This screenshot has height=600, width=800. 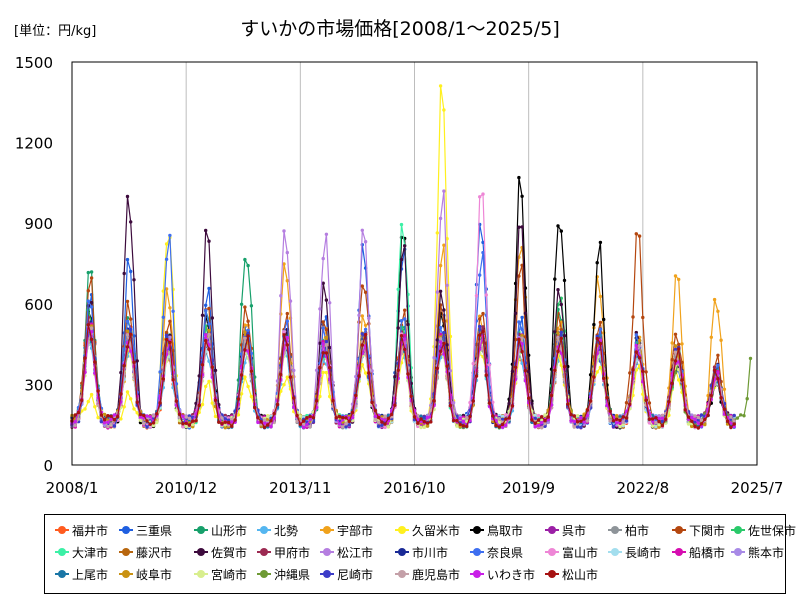 What do you see at coordinates (400, 29) in the screenshot?
I see `chart-title: すいかの市場価格[2008/1～2025/5]` at bounding box center [400, 29].